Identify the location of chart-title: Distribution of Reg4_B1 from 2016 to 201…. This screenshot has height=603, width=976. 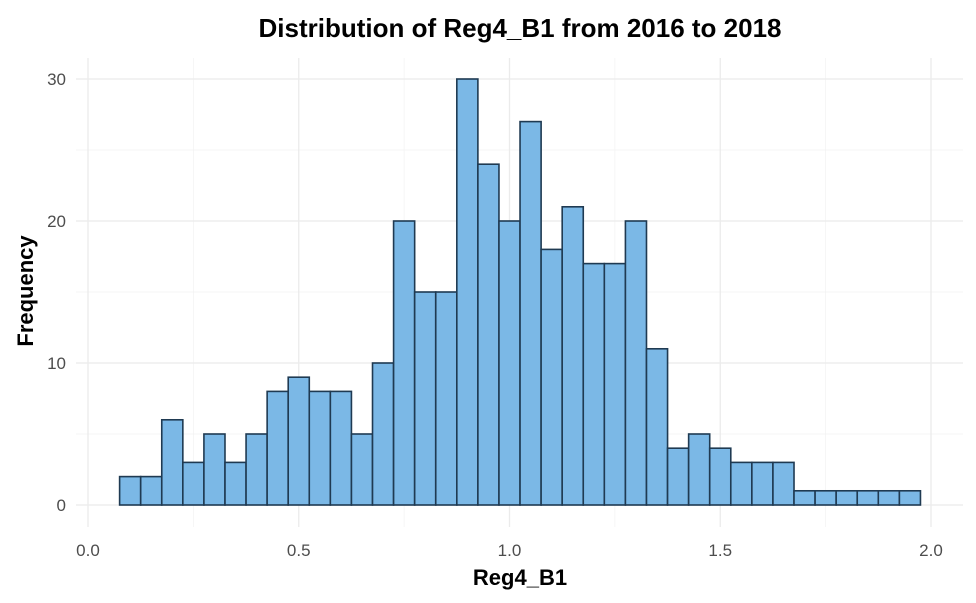
(519, 28).